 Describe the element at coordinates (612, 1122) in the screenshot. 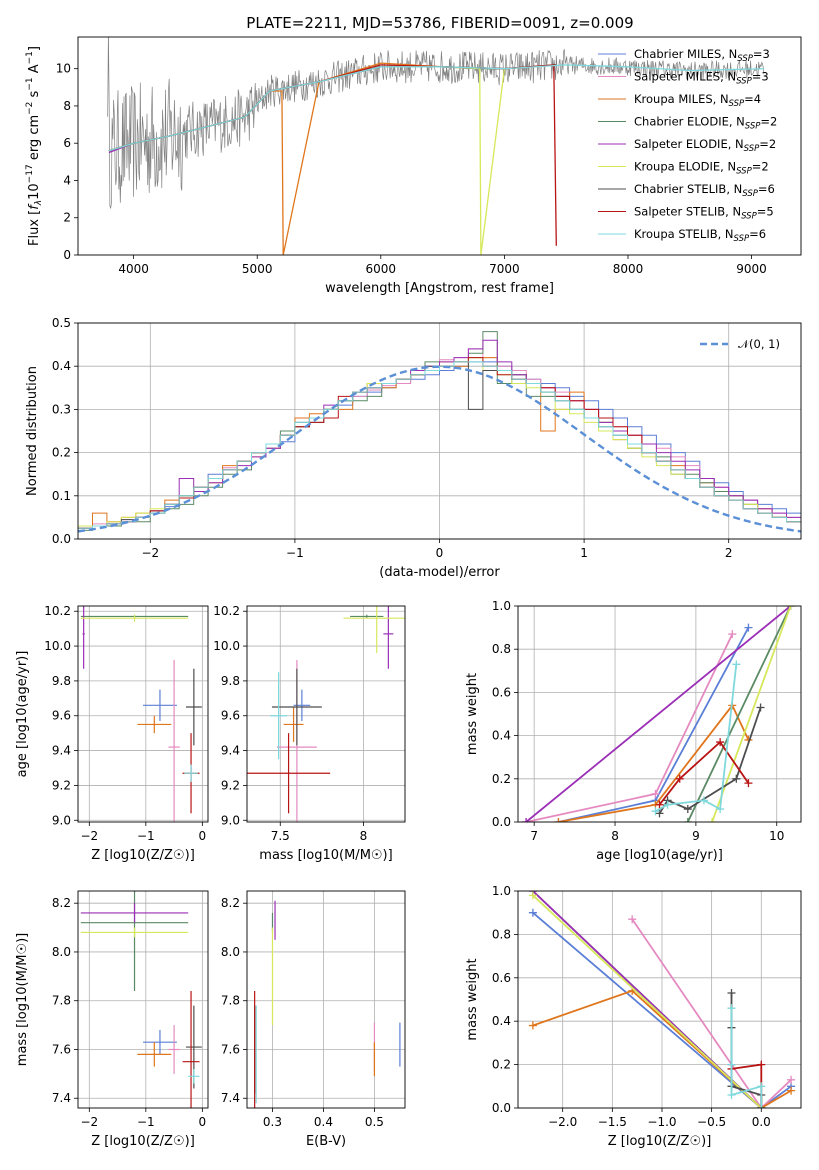

I see `x-tick-label: −1.5` at that location.